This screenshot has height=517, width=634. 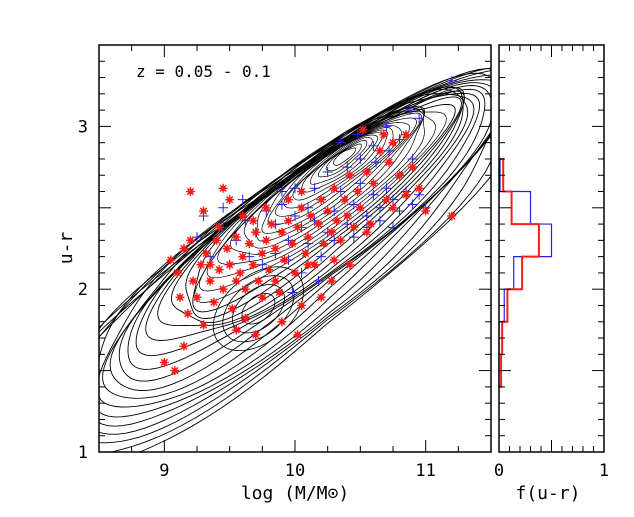 What do you see at coordinates (499, 471) in the screenshot?
I see `side-x-tick-label: 0` at bounding box center [499, 471].